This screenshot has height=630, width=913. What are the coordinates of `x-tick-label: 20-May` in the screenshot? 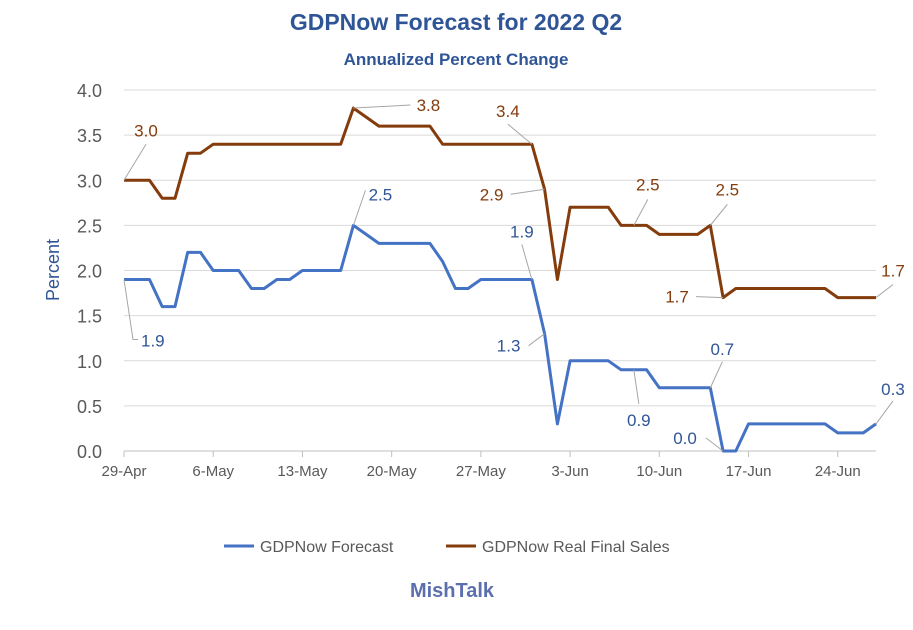 It's located at (392, 471).